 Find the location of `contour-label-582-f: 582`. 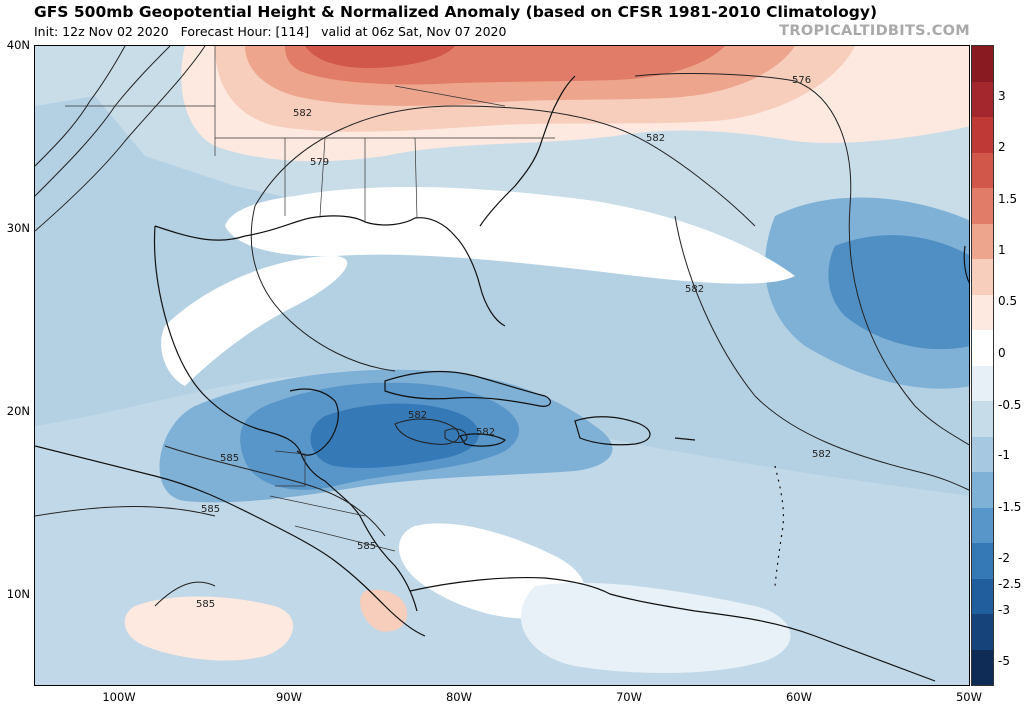

contour-label-582-f: 582 is located at coordinates (821, 454).